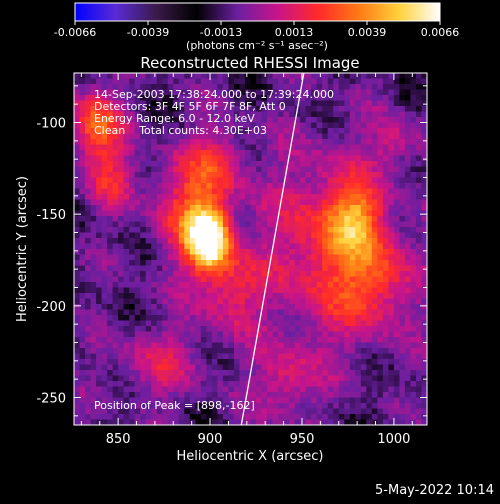 The width and height of the screenshot is (500, 504). What do you see at coordinates (51, 215) in the screenshot?
I see `y-tick-label: -150` at bounding box center [51, 215].